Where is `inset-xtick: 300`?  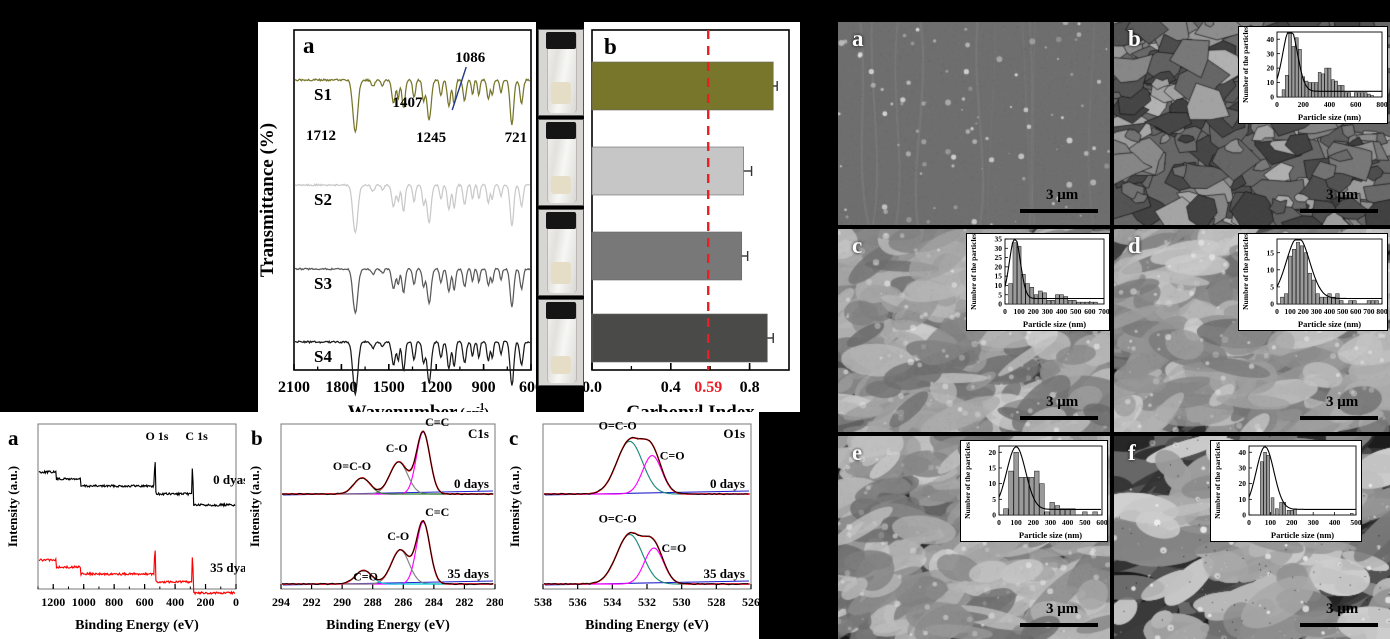 inset-xtick: 300 is located at coordinates (1314, 522).